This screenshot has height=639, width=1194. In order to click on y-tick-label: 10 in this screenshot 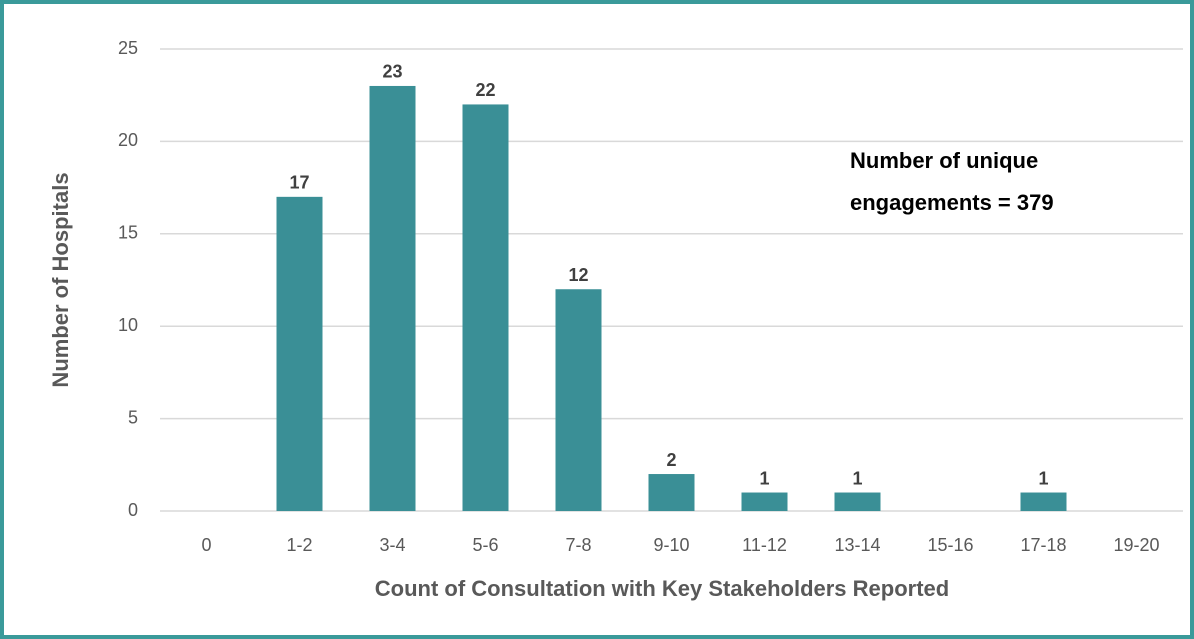, I will do `click(128, 325)`.